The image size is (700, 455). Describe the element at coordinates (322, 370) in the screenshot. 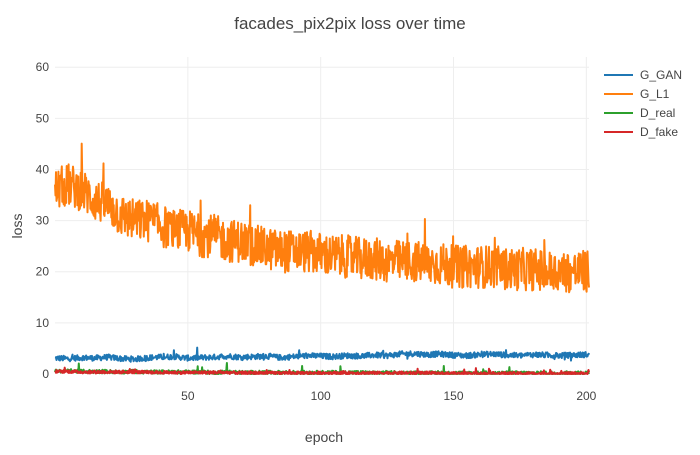

I see `series-line-d-fake` at that location.